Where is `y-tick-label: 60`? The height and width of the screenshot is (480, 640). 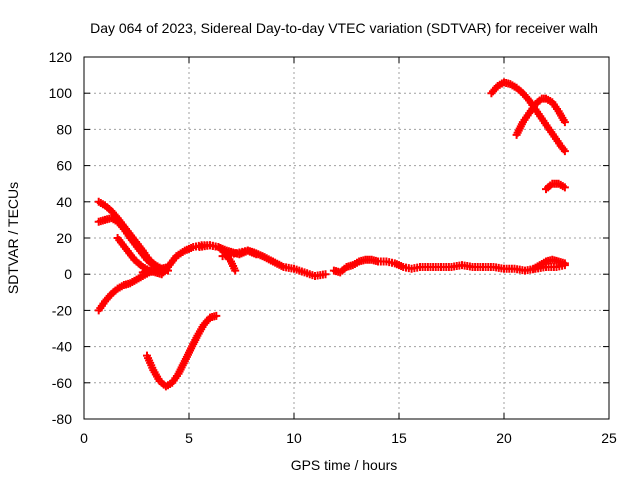
y-tick-label: 60 is located at coordinates (64, 166).